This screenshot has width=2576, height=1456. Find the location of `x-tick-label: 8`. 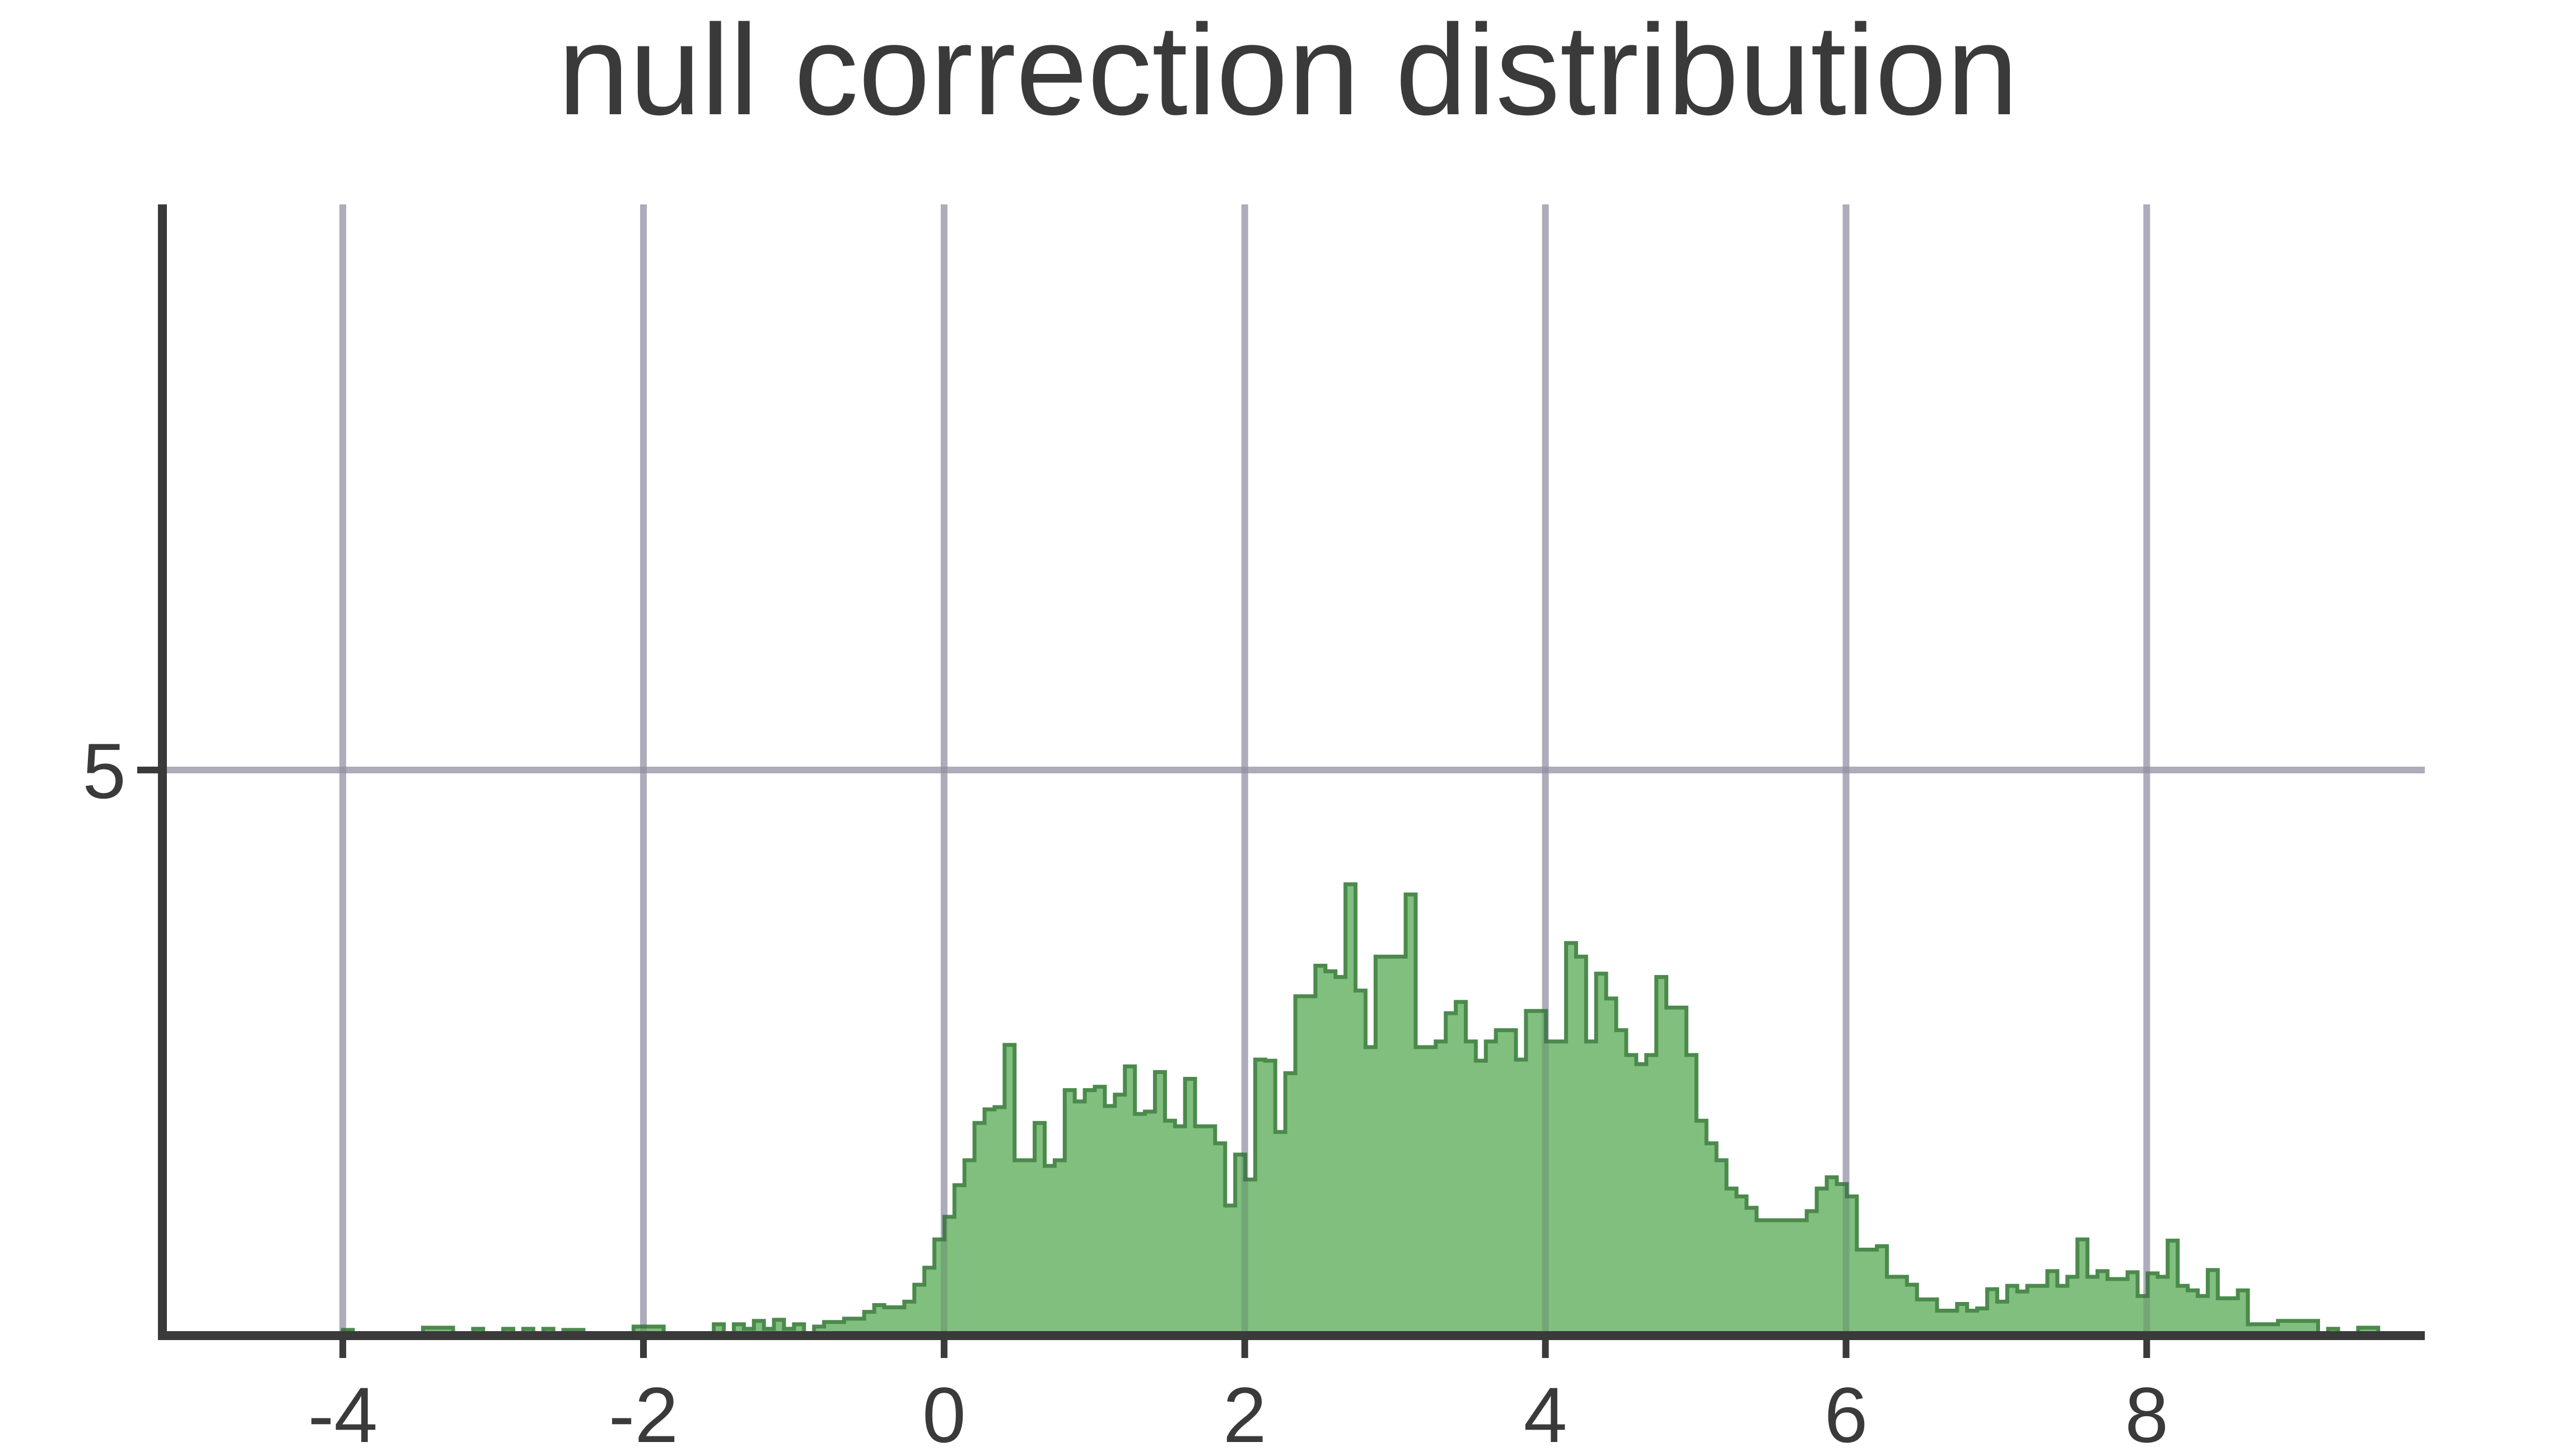

x-tick-label: 8 is located at coordinates (2147, 1414).